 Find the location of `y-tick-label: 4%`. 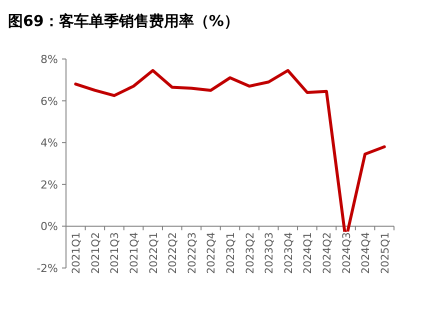

y-tick-label: 4% is located at coordinates (49, 143).